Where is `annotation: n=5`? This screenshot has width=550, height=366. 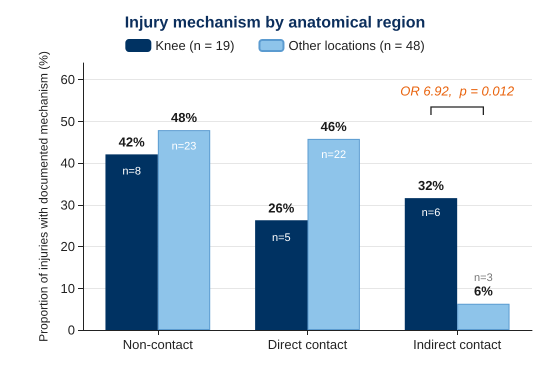
annotation: n=5 is located at coordinates (281, 238).